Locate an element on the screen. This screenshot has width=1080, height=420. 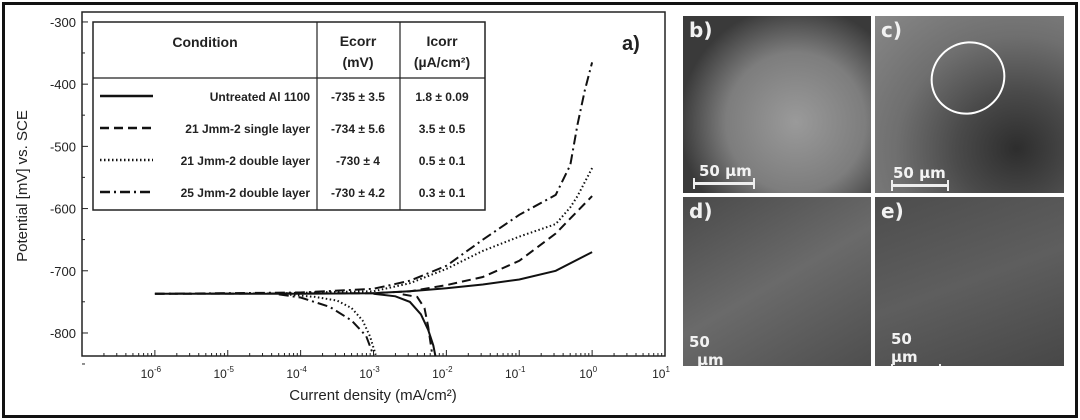
scale-bar-e: 50 µm is located at coordinates (916, 348).